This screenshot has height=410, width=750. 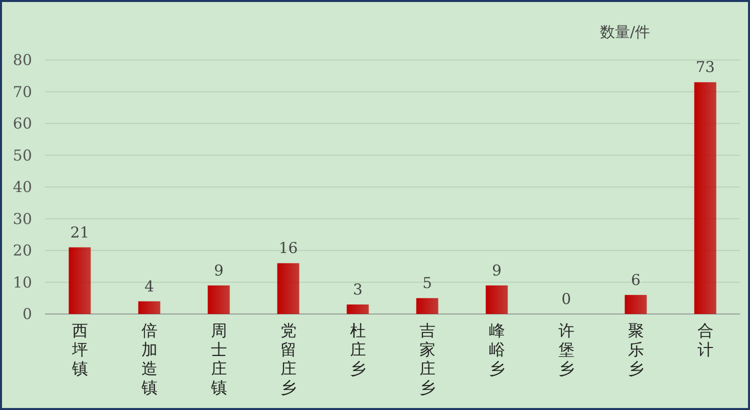 What do you see at coordinates (635, 279) in the screenshot?
I see `data-label: 6` at bounding box center [635, 279].